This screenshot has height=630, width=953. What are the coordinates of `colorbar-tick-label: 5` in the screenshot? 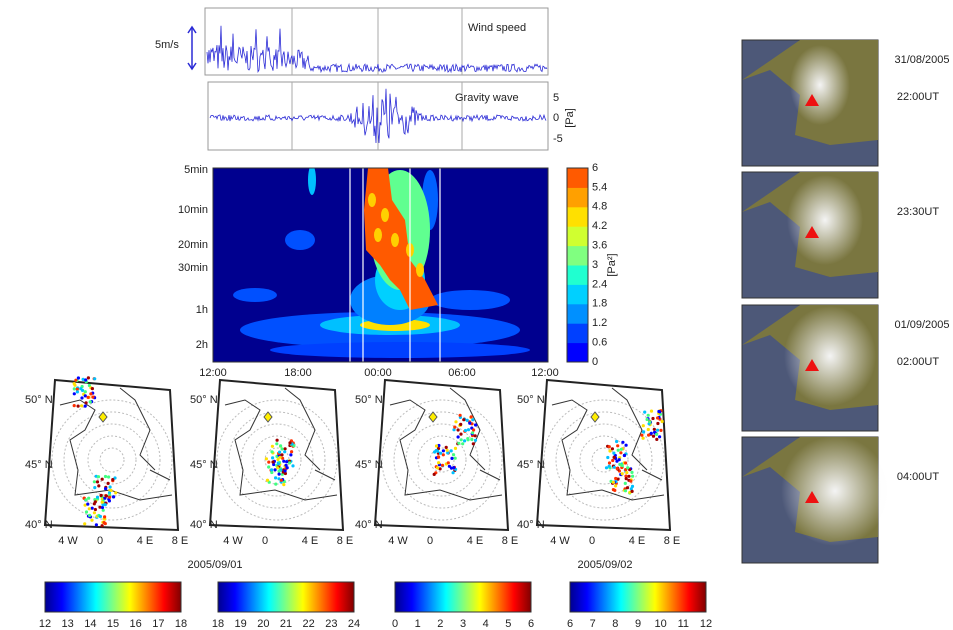 It's located at (508, 624).